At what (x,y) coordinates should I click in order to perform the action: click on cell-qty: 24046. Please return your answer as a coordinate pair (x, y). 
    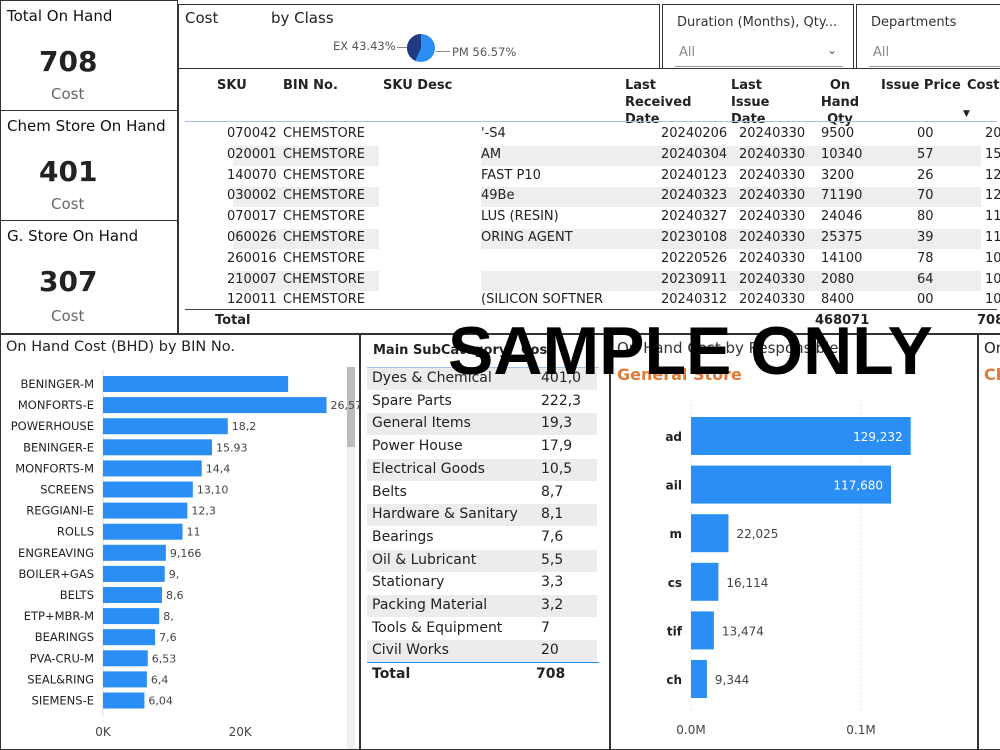
    Looking at the image, I should click on (842, 217).